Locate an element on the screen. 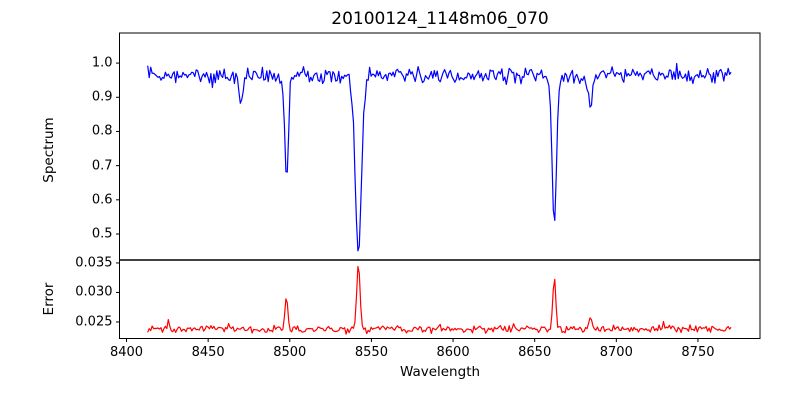  spectrum-y-axis-label: Spectrum is located at coordinates (49, 150).